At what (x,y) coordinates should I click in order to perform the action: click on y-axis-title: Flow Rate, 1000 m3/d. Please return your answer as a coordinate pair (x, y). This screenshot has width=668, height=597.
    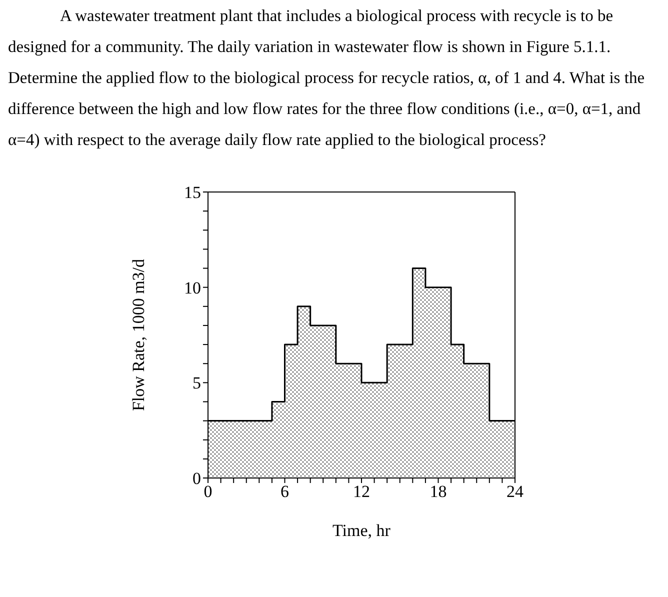
    Looking at the image, I should click on (138, 335).